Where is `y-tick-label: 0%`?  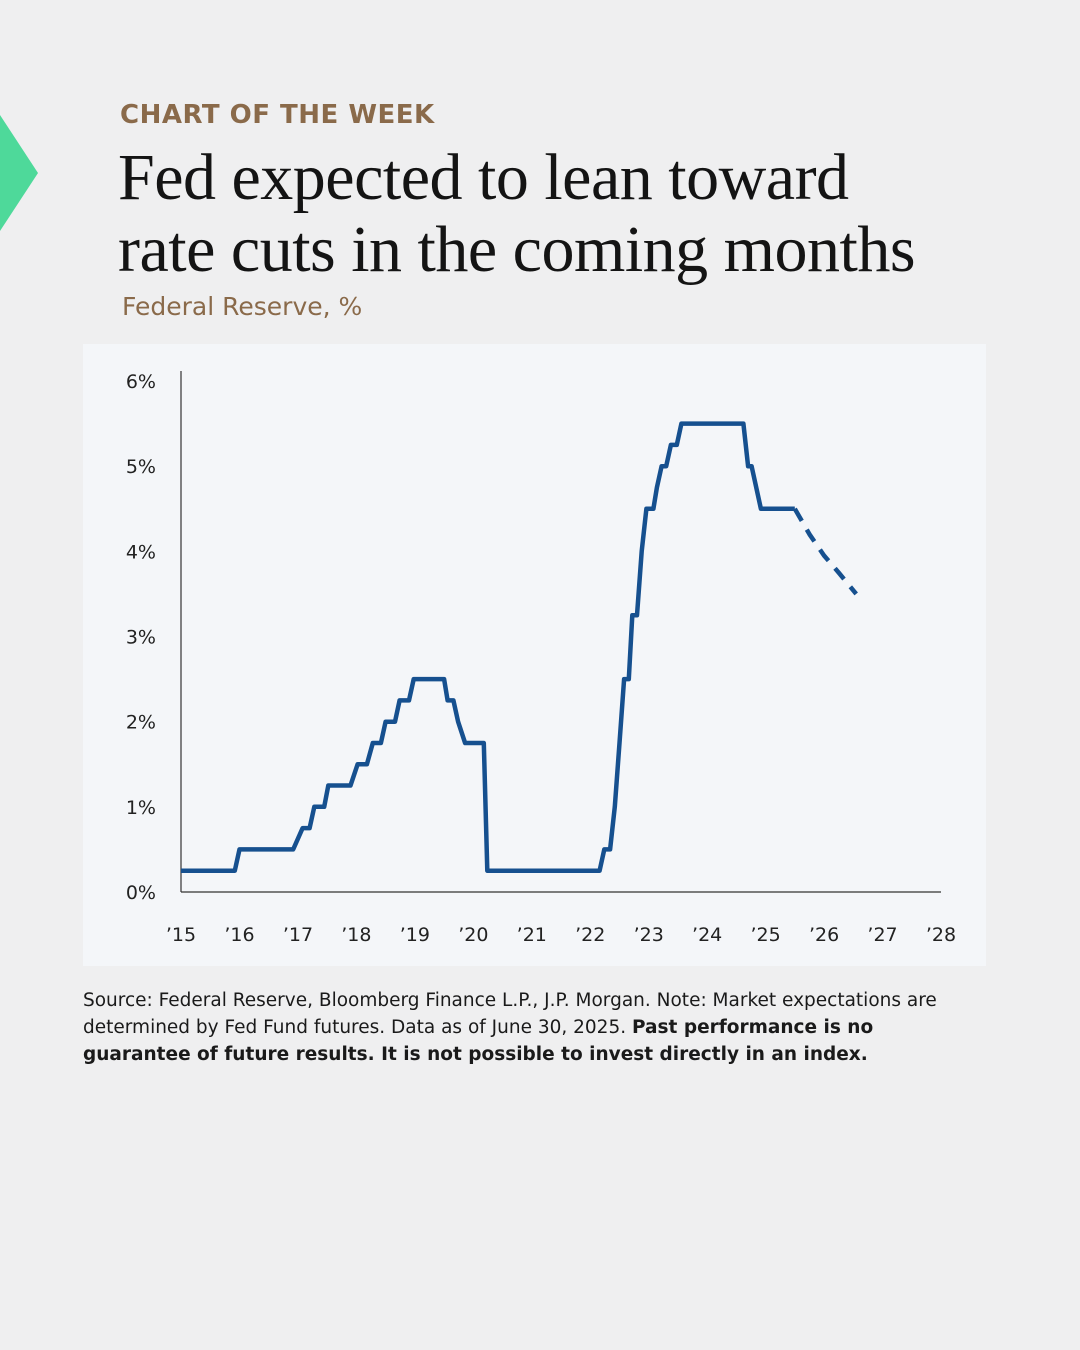
y-tick-label: 0% is located at coordinates (141, 893).